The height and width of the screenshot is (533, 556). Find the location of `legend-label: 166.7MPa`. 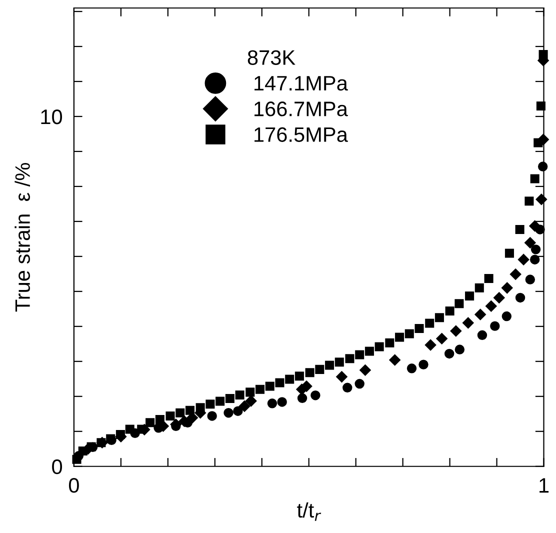

legend-label: 166.7MPa is located at coordinates (301, 109).